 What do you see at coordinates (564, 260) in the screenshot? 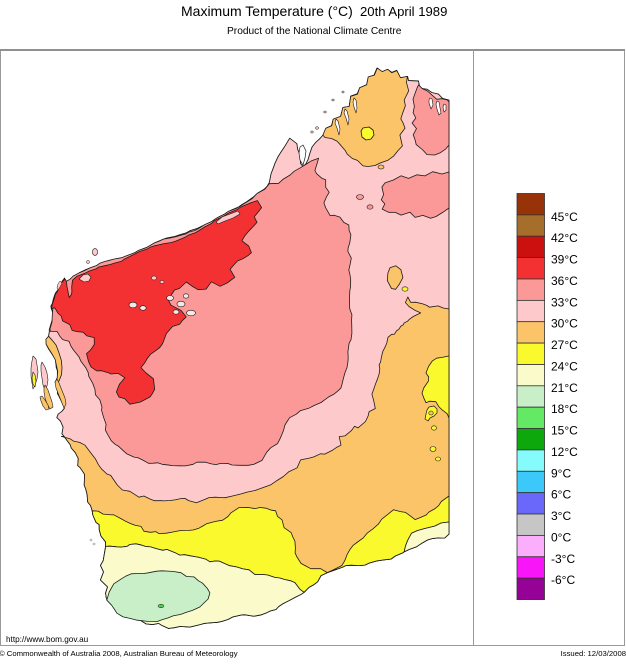
I see `svg-text: 39°C` at bounding box center [564, 260].